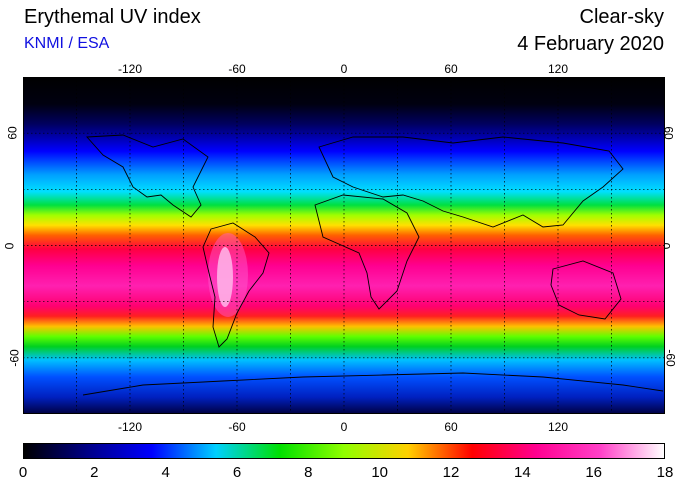 The height and width of the screenshot is (490, 688). I want to click on sky-condition: Clear-sky, so click(621, 17).